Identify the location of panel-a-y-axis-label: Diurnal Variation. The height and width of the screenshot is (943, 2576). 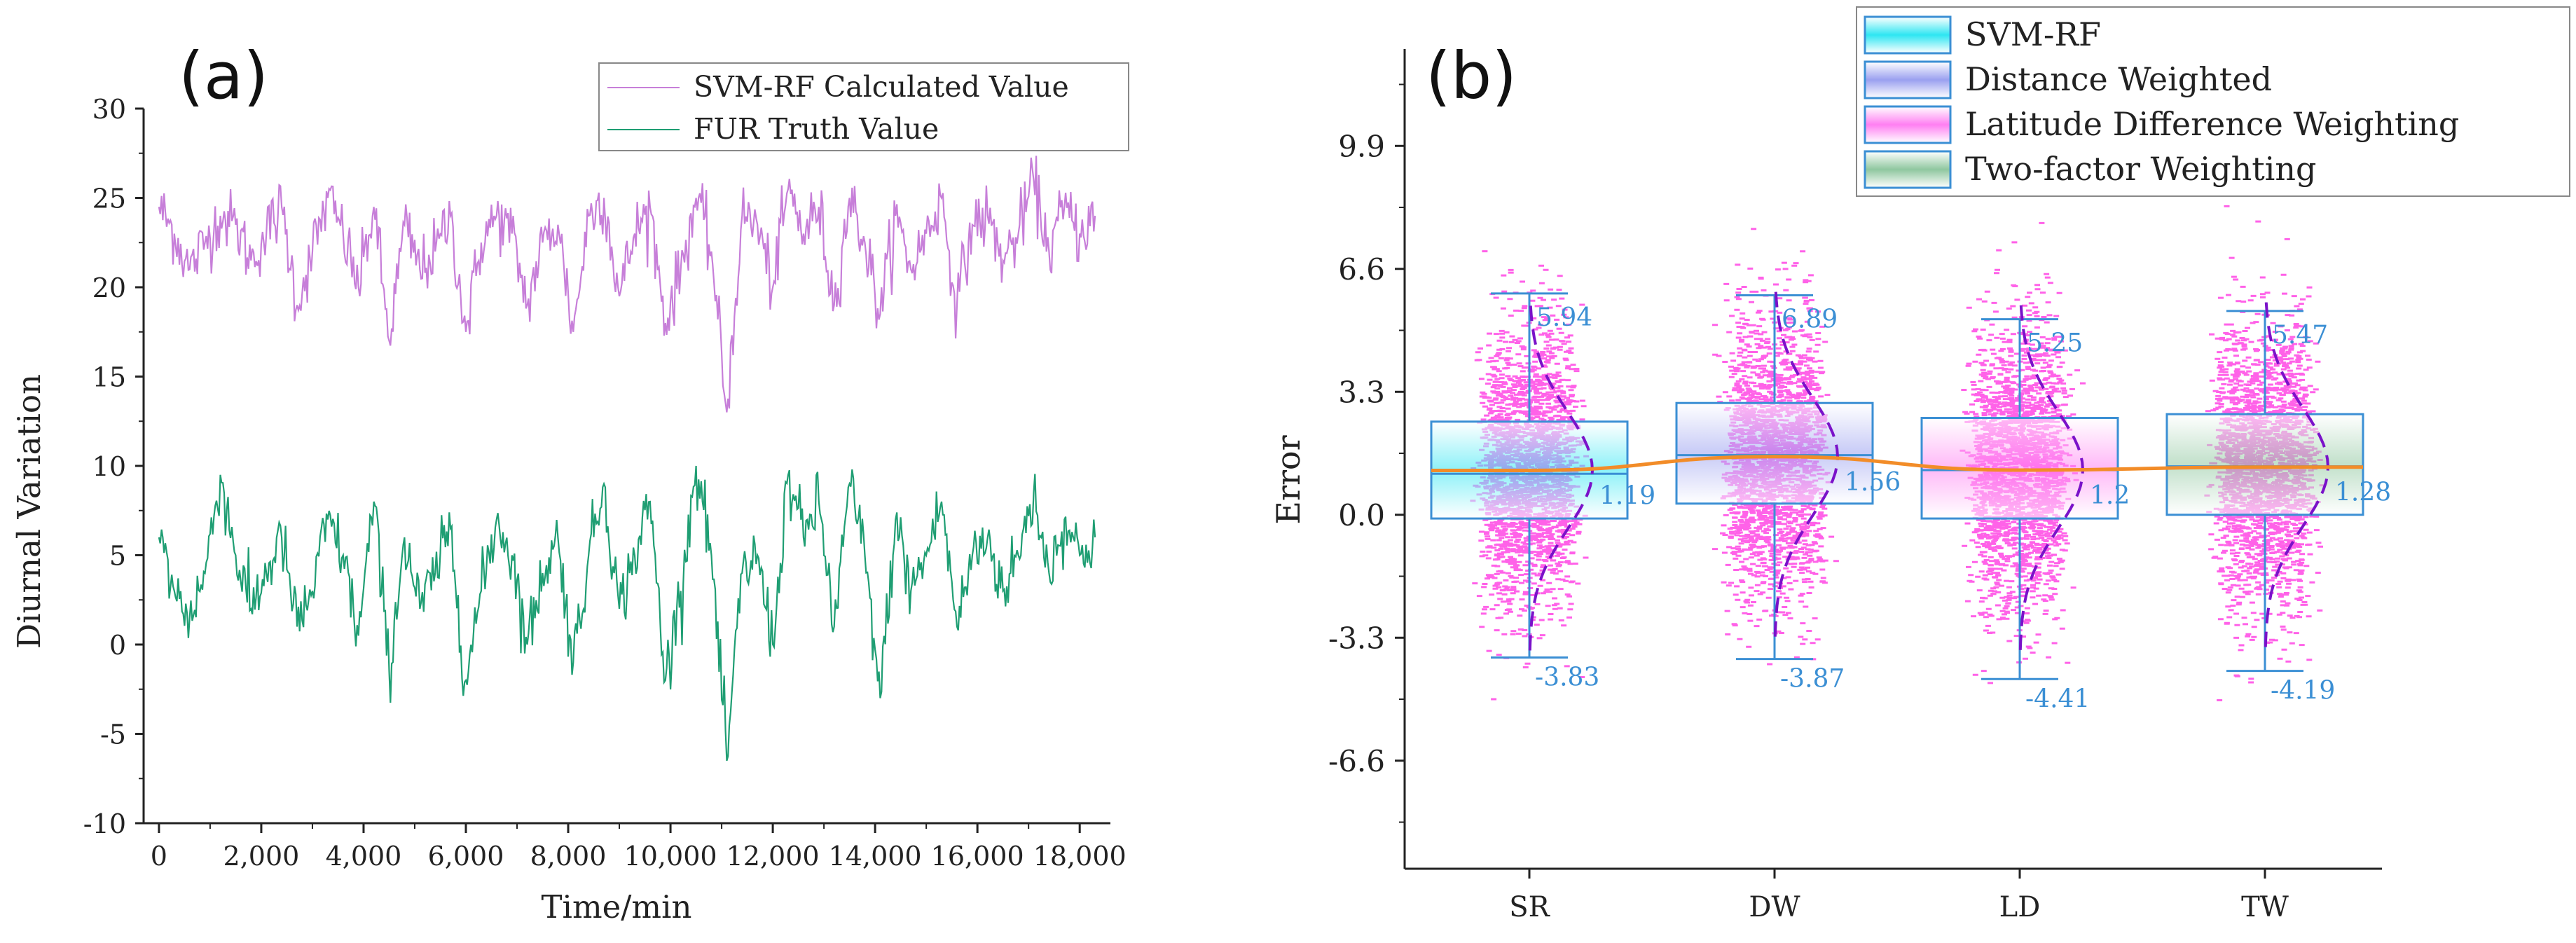
(29, 511).